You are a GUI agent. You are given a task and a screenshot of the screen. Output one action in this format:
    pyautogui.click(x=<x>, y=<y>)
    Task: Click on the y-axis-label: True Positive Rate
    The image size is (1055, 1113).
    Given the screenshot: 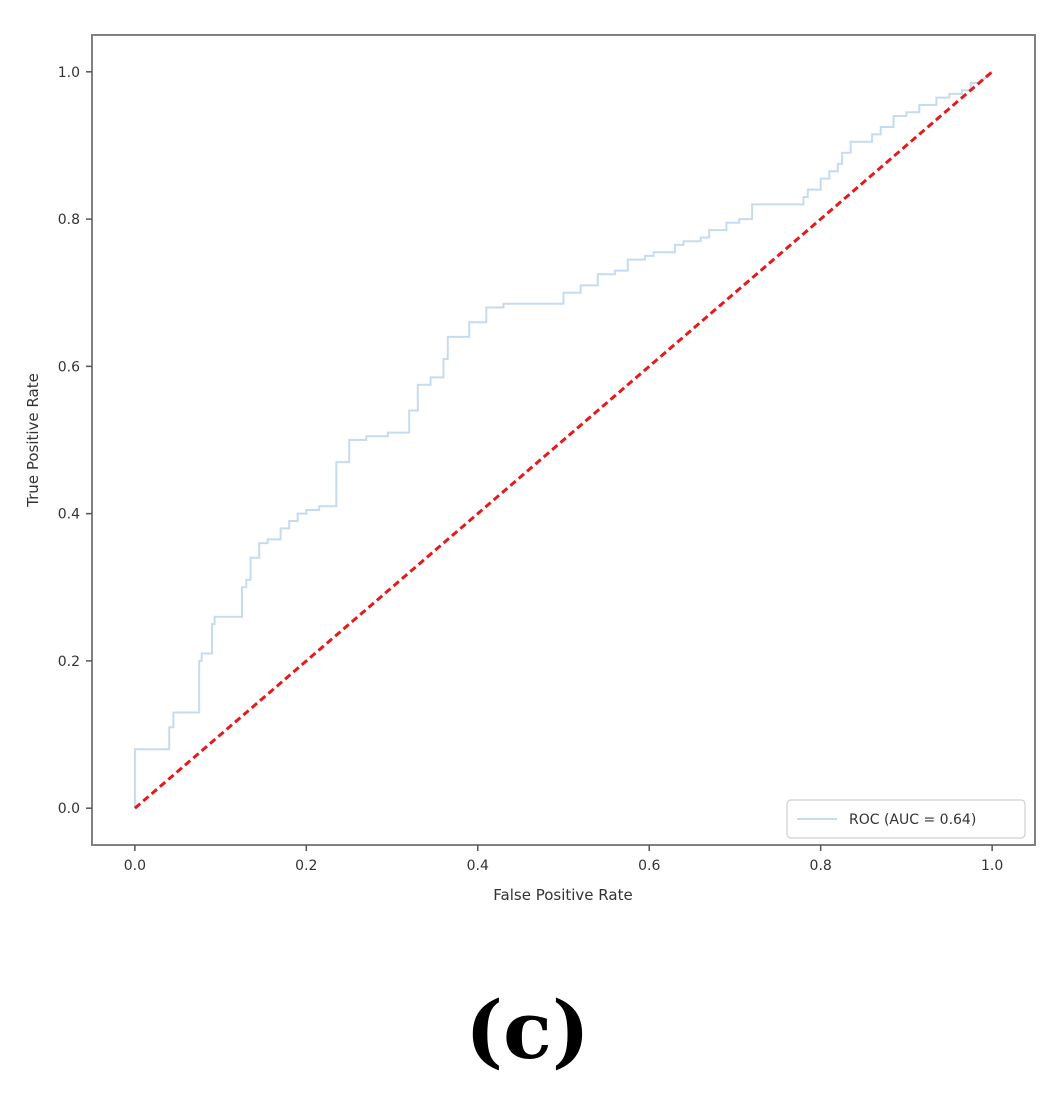 What is the action you would take?
    pyautogui.click(x=33, y=440)
    